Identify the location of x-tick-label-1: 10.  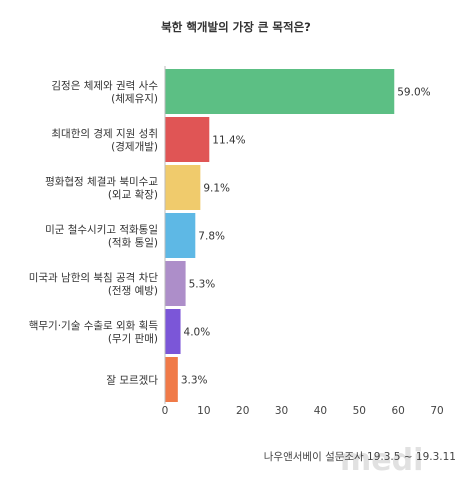
(203, 411).